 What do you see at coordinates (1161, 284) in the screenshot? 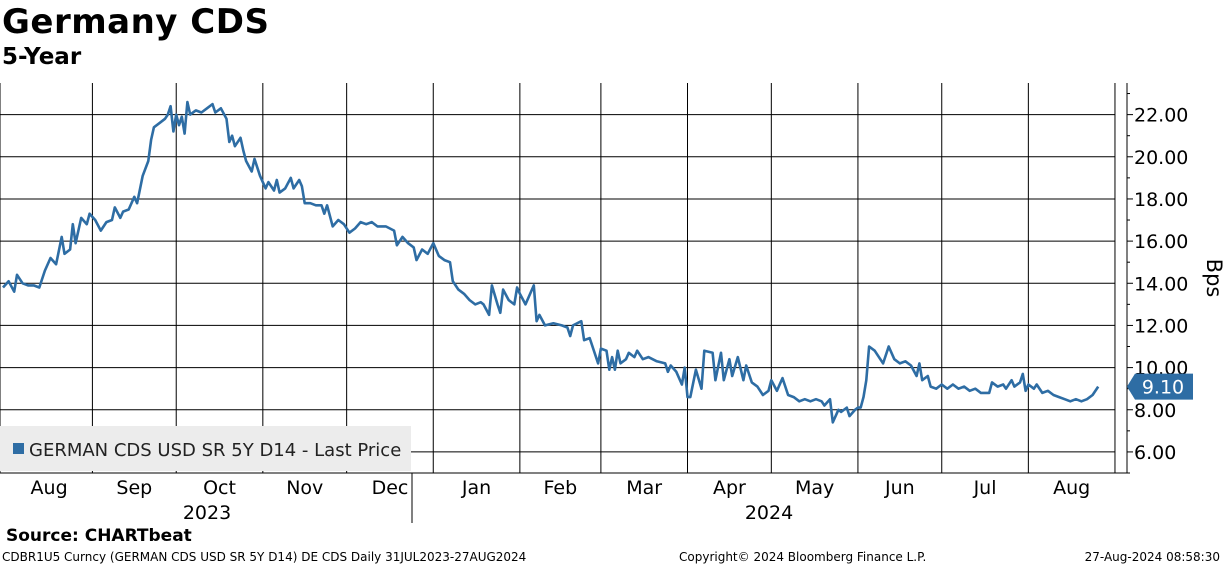
I see `y-tick-label: 14.00` at bounding box center [1161, 284].